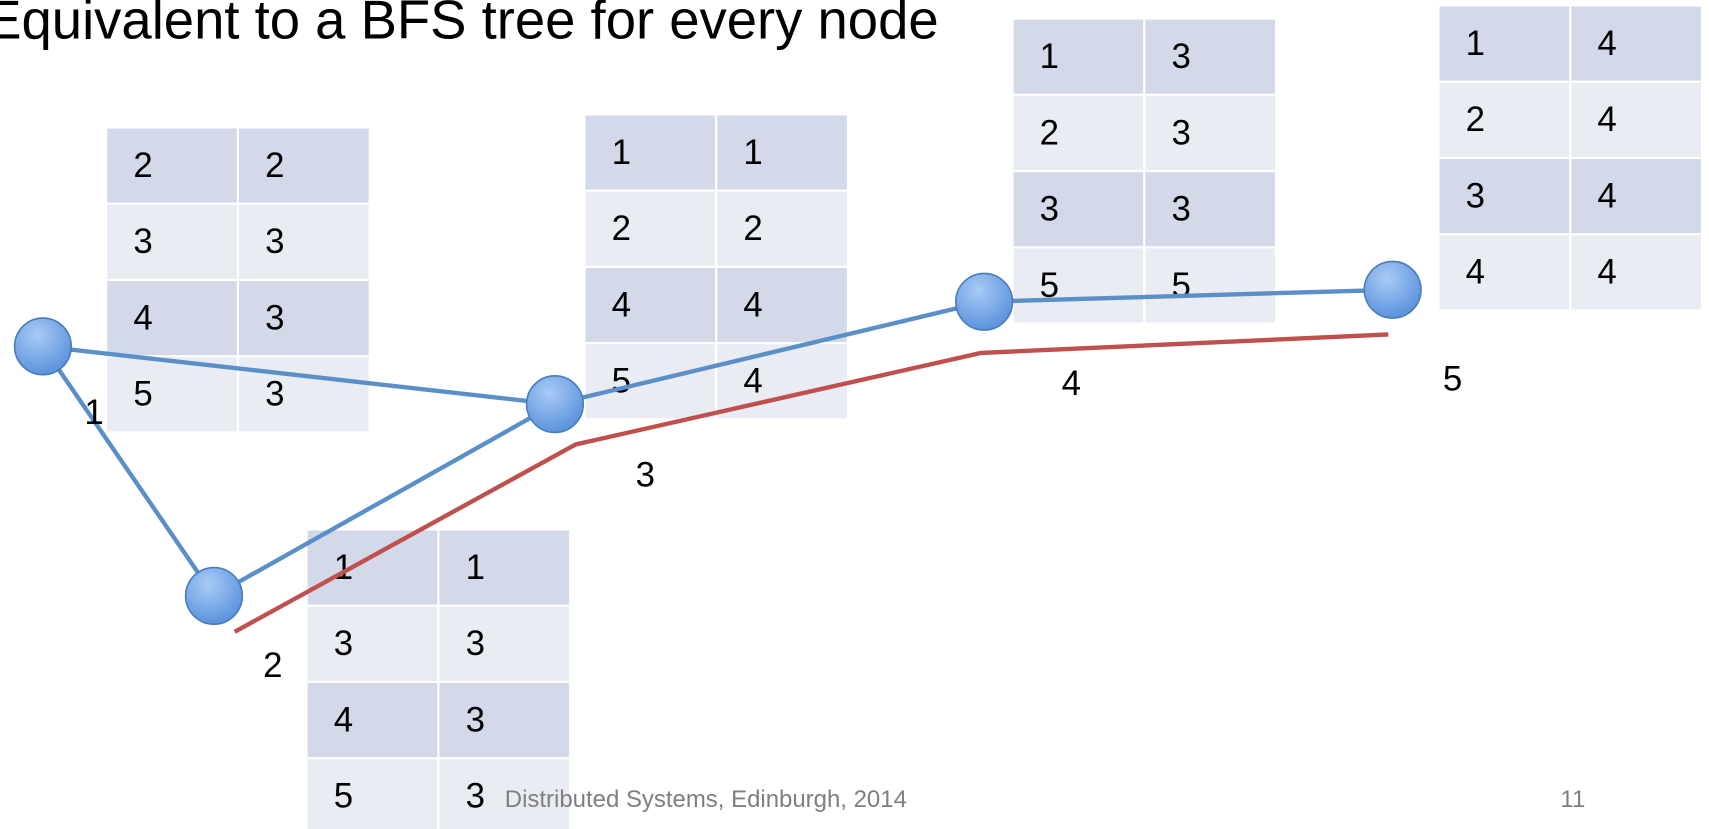 The width and height of the screenshot is (1709, 829). What do you see at coordinates (1570, 158) in the screenshot?
I see `routing-table: 1 4 2 4 3 4 4 4` at bounding box center [1570, 158].